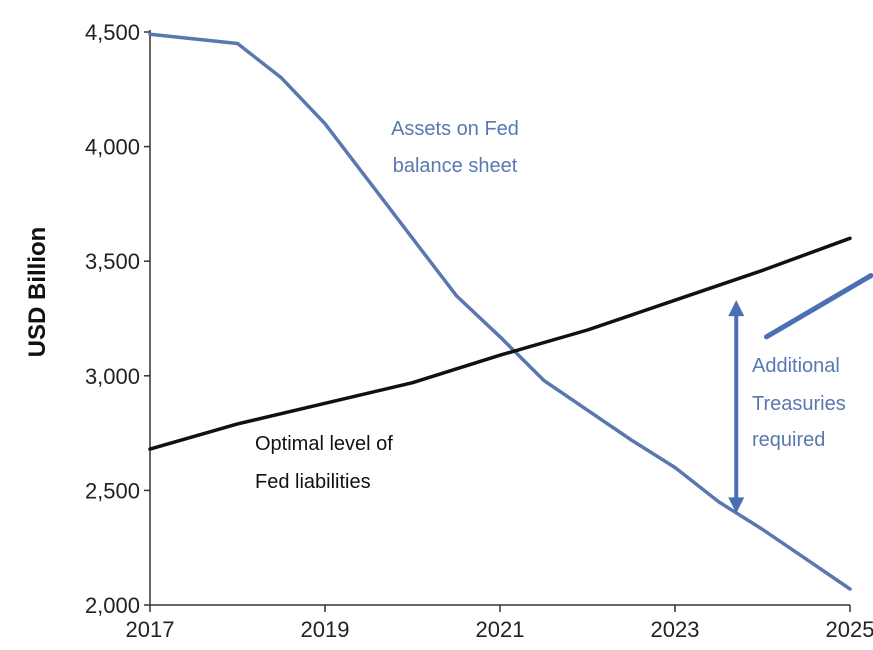 This screenshot has width=873, height=650. I want to click on annotation-liabilities-line1: Optimal level of, so click(324, 444).